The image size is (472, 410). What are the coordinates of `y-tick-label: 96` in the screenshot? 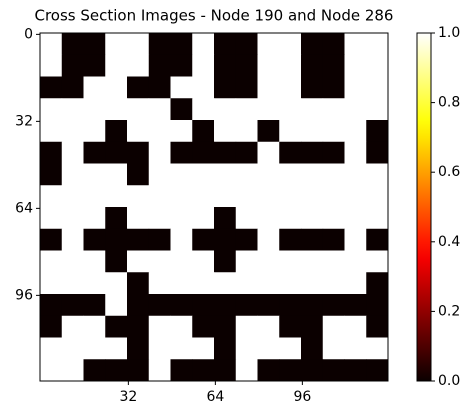 It's located at (24, 295).